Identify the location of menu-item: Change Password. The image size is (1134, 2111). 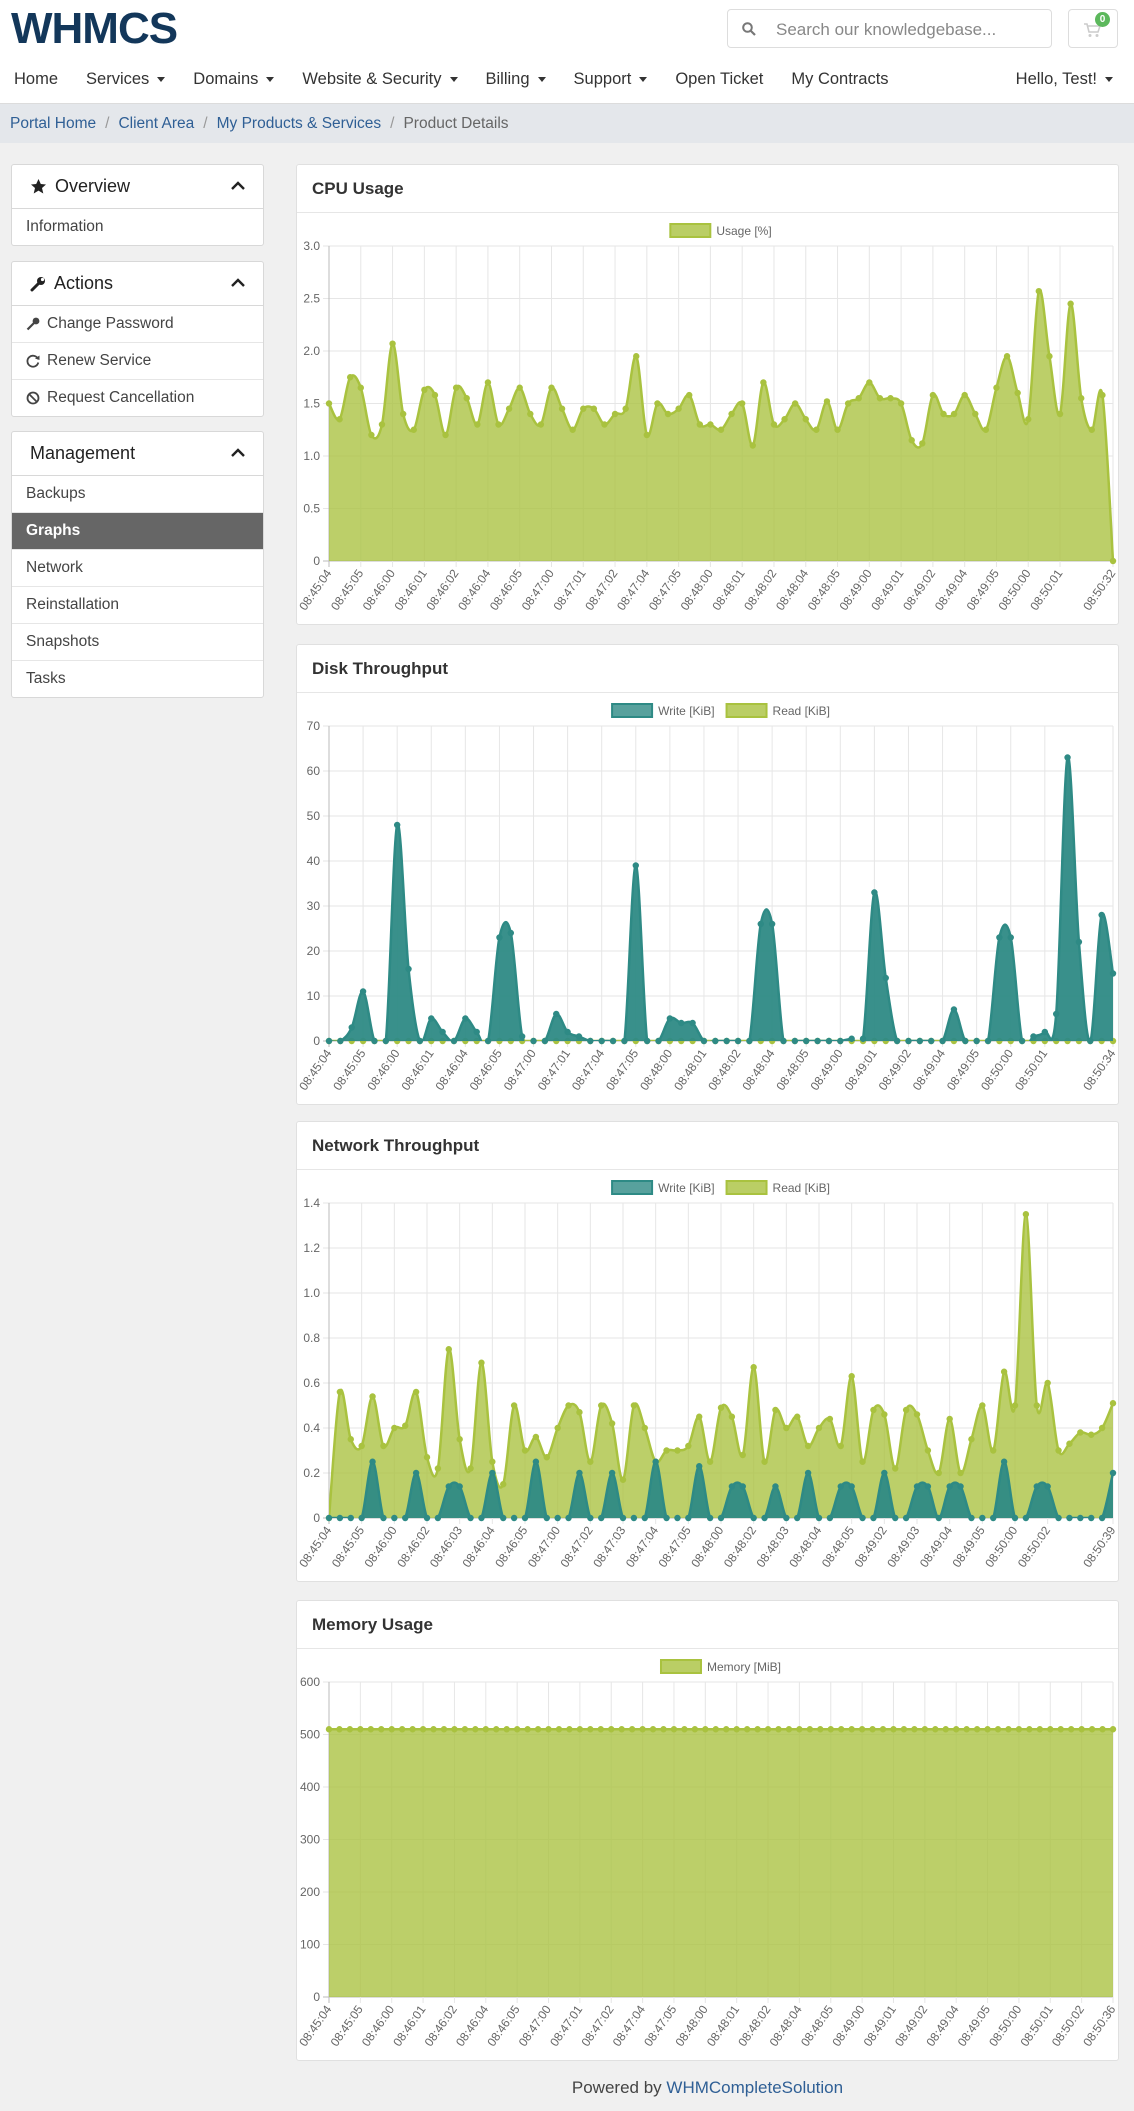
(137, 324).